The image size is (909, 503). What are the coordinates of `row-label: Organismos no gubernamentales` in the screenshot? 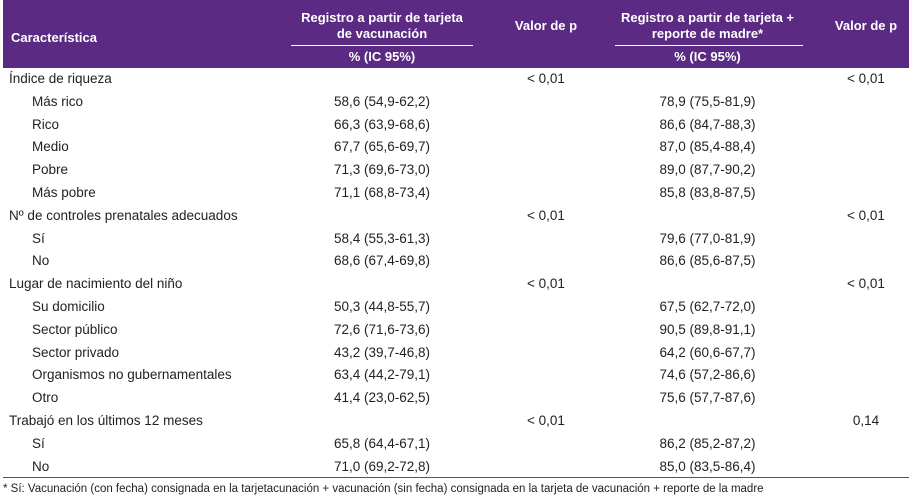 It's located at (132, 375).